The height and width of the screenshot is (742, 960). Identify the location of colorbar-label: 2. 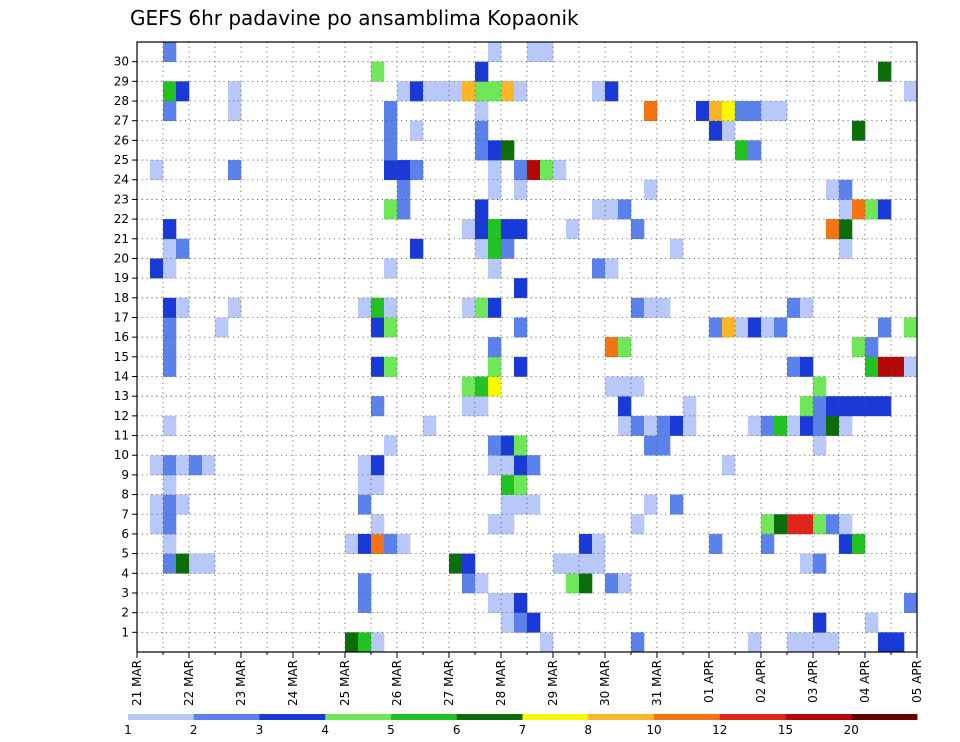
(194, 730).